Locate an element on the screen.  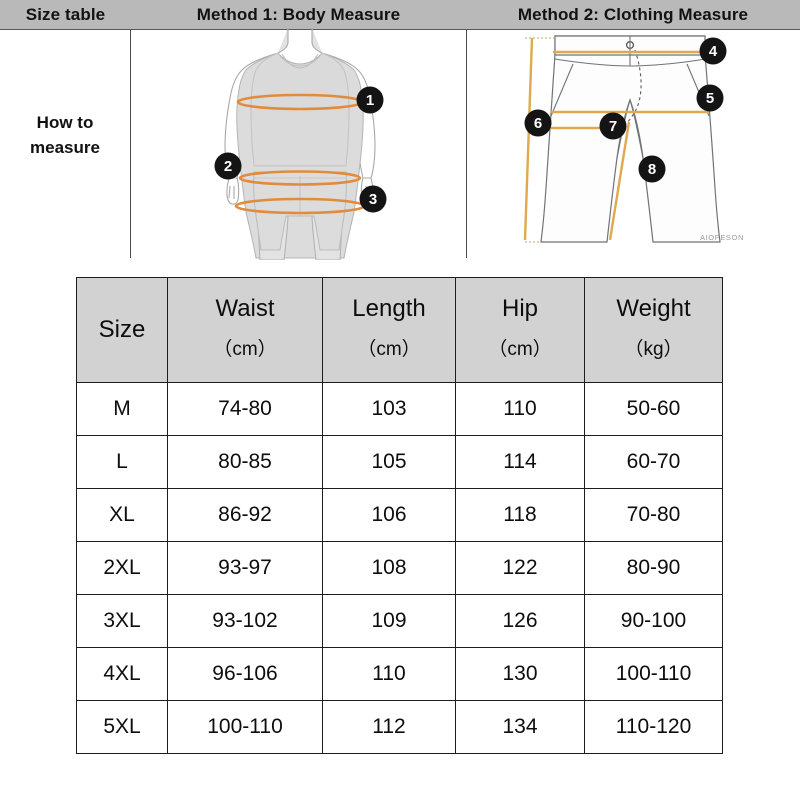
table-row: 2XL 93-97 108 122 80-90 is located at coordinates (399, 568).